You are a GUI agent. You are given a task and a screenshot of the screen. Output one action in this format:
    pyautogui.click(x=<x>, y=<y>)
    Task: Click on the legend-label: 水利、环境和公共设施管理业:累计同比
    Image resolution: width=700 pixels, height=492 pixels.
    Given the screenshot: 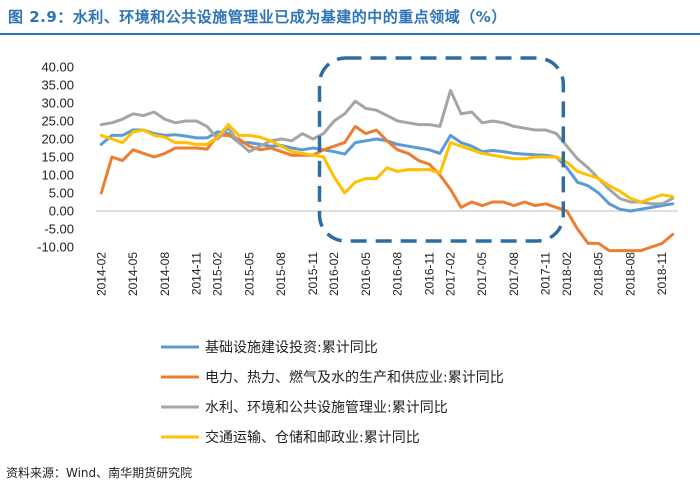 What is the action you would take?
    pyautogui.click(x=326, y=408)
    